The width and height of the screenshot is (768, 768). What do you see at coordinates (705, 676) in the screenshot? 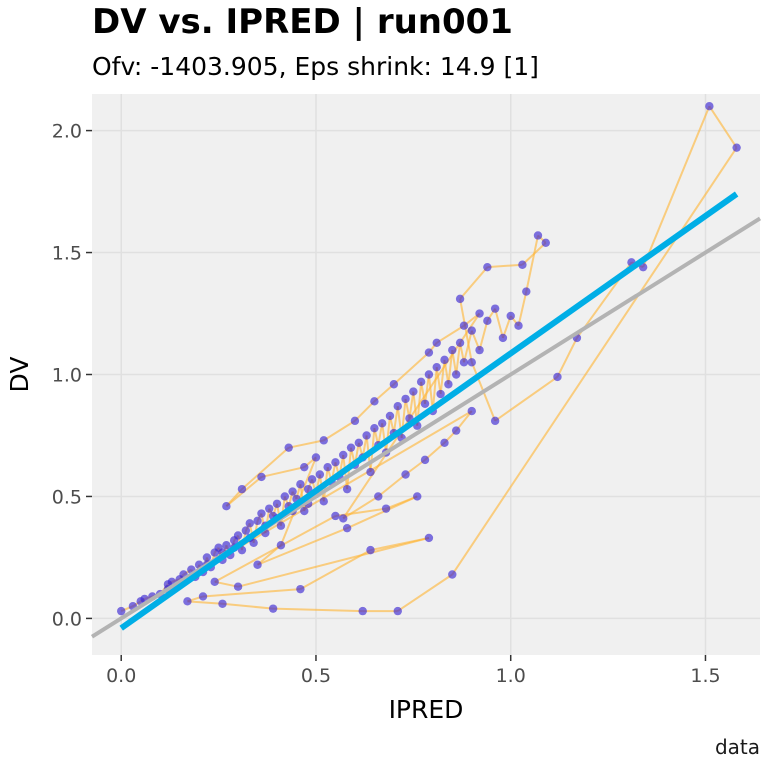
I see `x-tick-label: 1.5` at bounding box center [705, 676].